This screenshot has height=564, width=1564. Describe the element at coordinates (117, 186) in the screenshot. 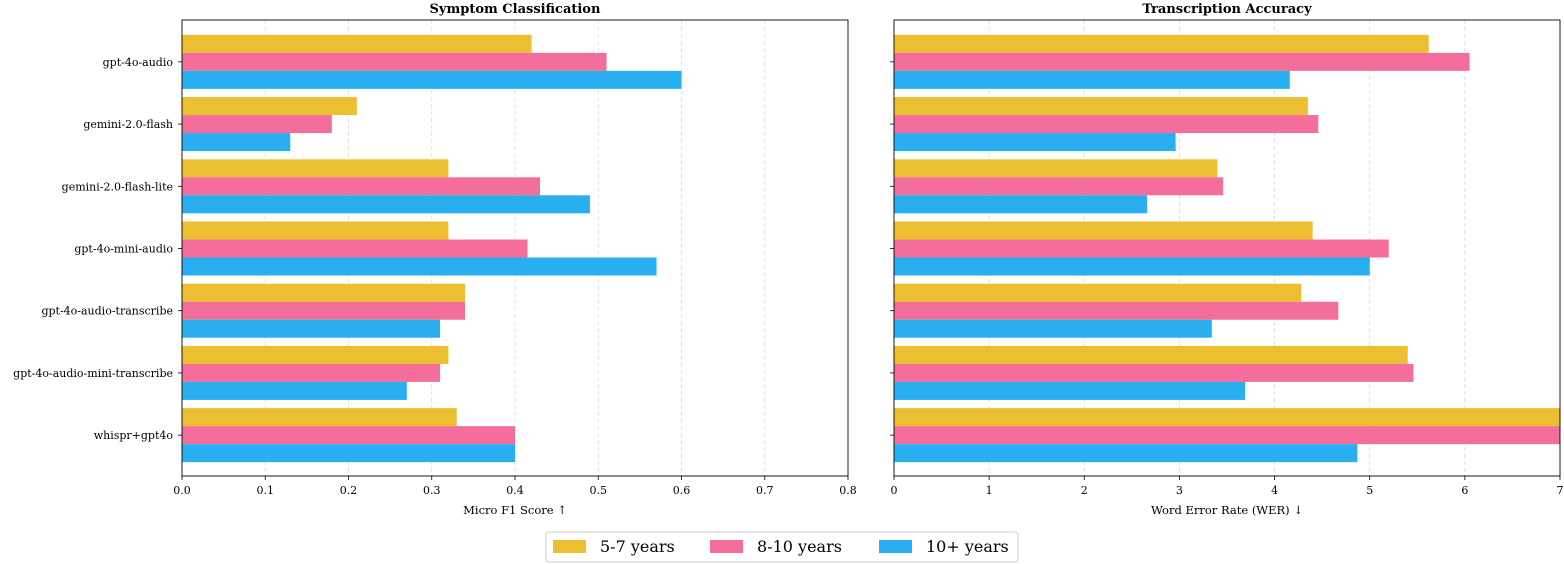

I see `y-tick-label: gemini-2.0-flash-lite` at that location.